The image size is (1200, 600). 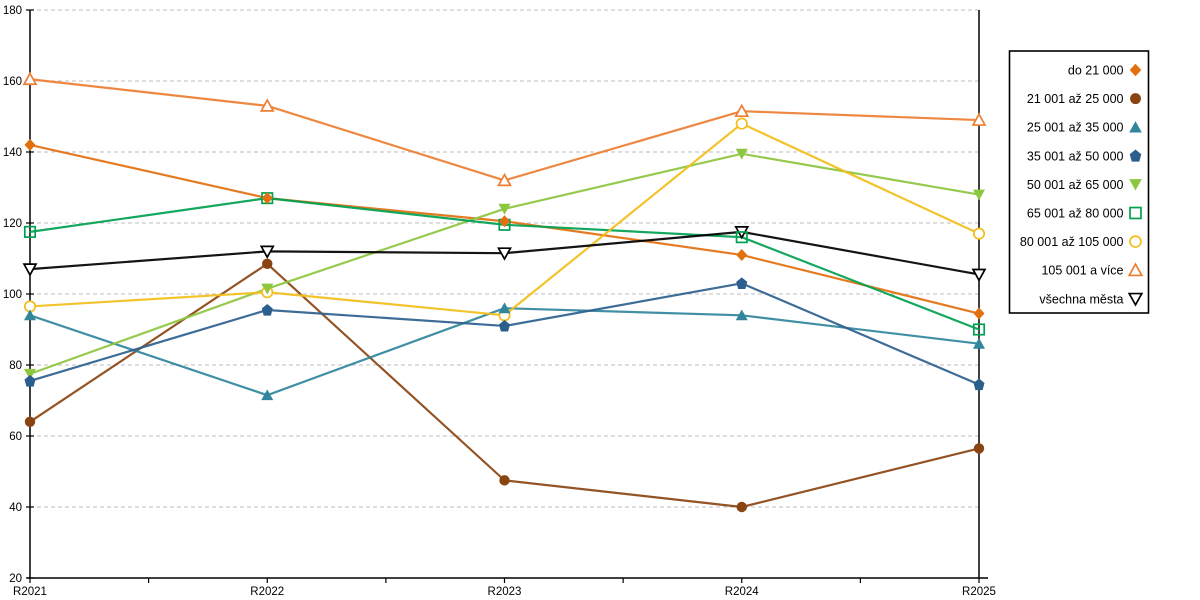 What do you see at coordinates (1082, 271) in the screenshot?
I see `legend-label: 105 001 a více` at bounding box center [1082, 271].